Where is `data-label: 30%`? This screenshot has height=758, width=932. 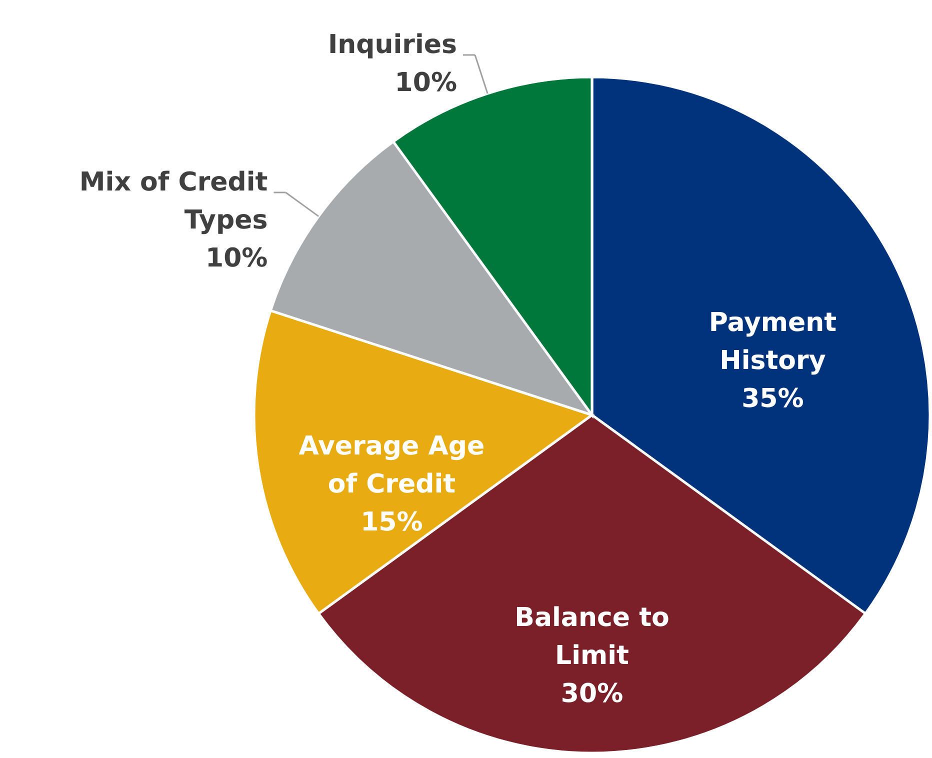 data-label: 30% is located at coordinates (592, 693).